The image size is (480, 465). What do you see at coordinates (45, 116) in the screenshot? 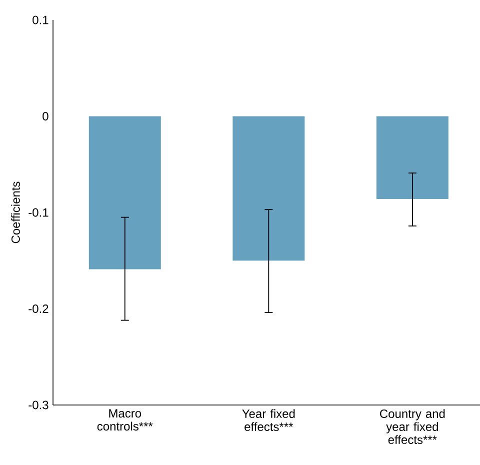
I see `y-tick-label: 0` at bounding box center [45, 116].